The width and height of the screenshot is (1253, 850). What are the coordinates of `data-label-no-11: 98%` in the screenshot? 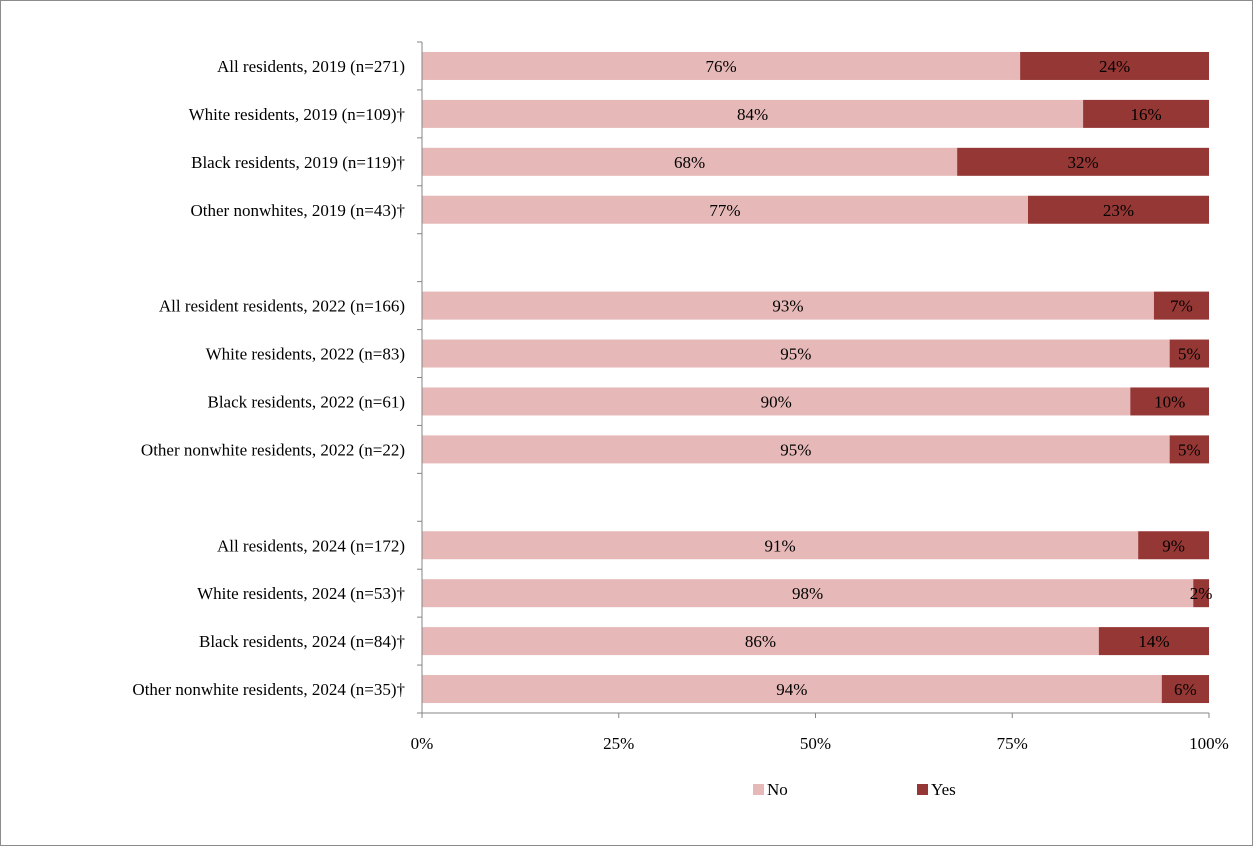 It's located at (807, 593).